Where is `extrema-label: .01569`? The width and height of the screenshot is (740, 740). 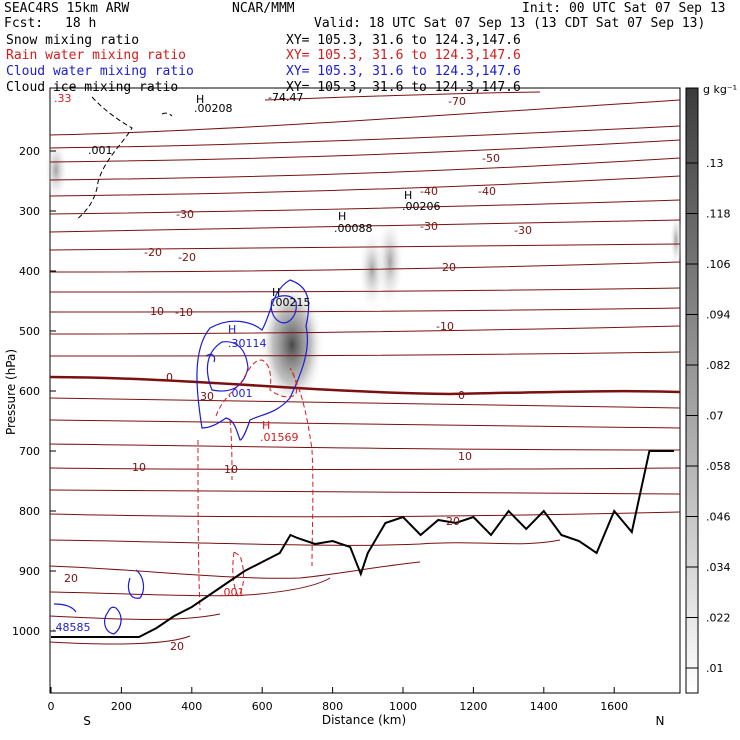 extrema-label: .01569 is located at coordinates (279, 437).